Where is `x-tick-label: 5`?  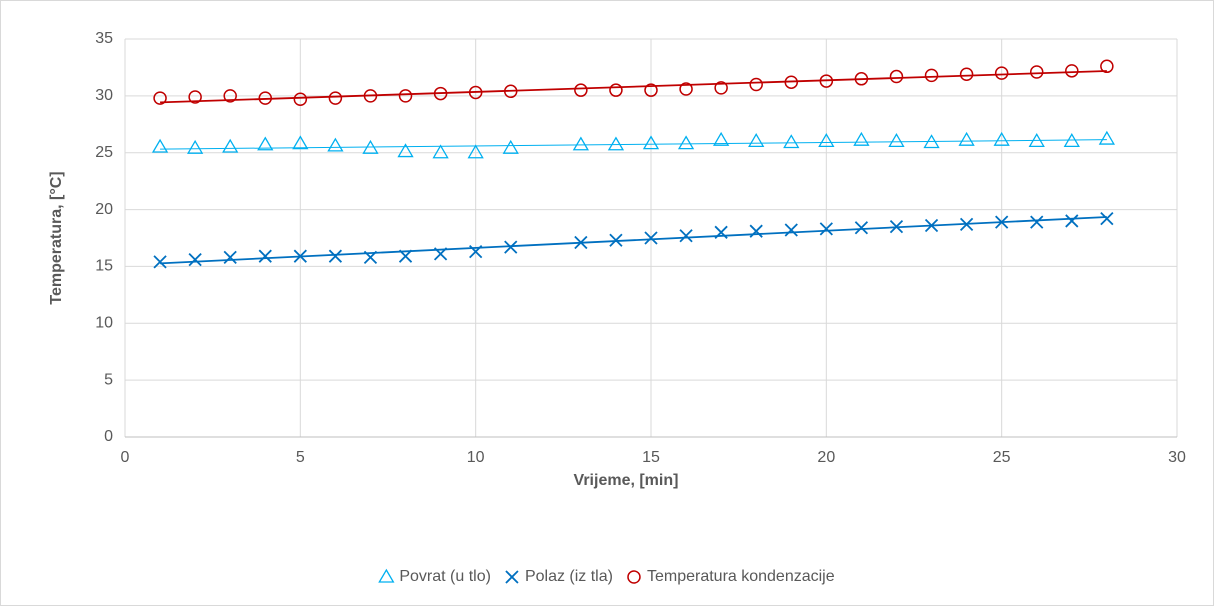
x-tick-label: 5 is located at coordinates (300, 457).